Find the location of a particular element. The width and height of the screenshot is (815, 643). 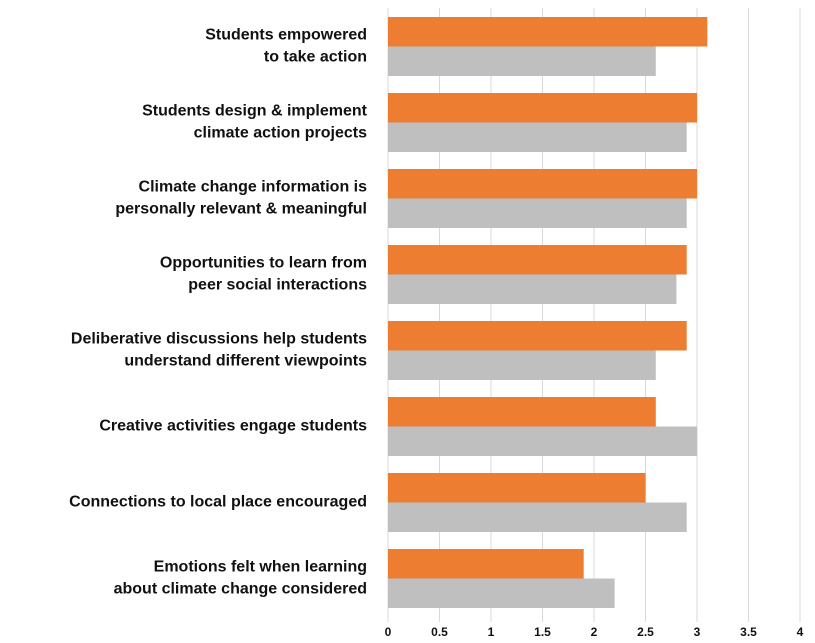

category-label: Students empowered is located at coordinates (286, 35).